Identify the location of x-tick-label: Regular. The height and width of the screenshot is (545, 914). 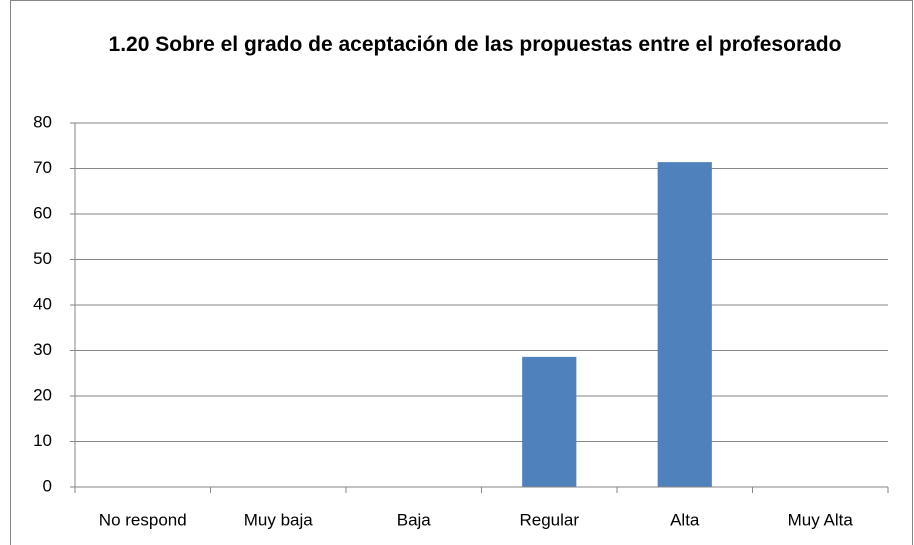
(549, 519).